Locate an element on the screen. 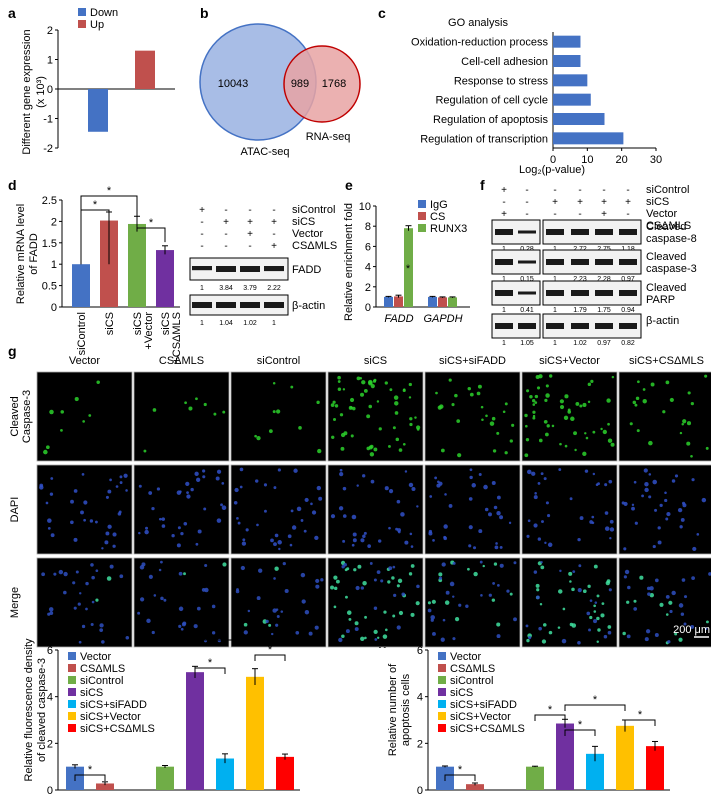  panel-h-sig-star: * is located at coordinates (595, 700).